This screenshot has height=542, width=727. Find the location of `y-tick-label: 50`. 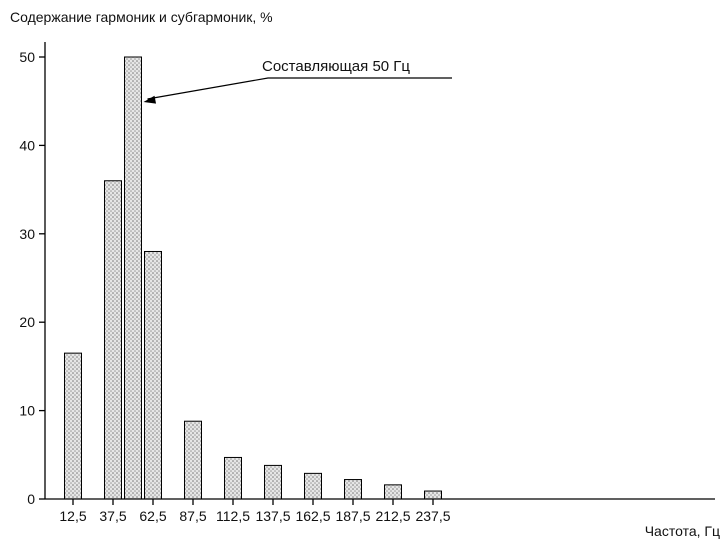

y-tick-label: 50 is located at coordinates (27, 57).